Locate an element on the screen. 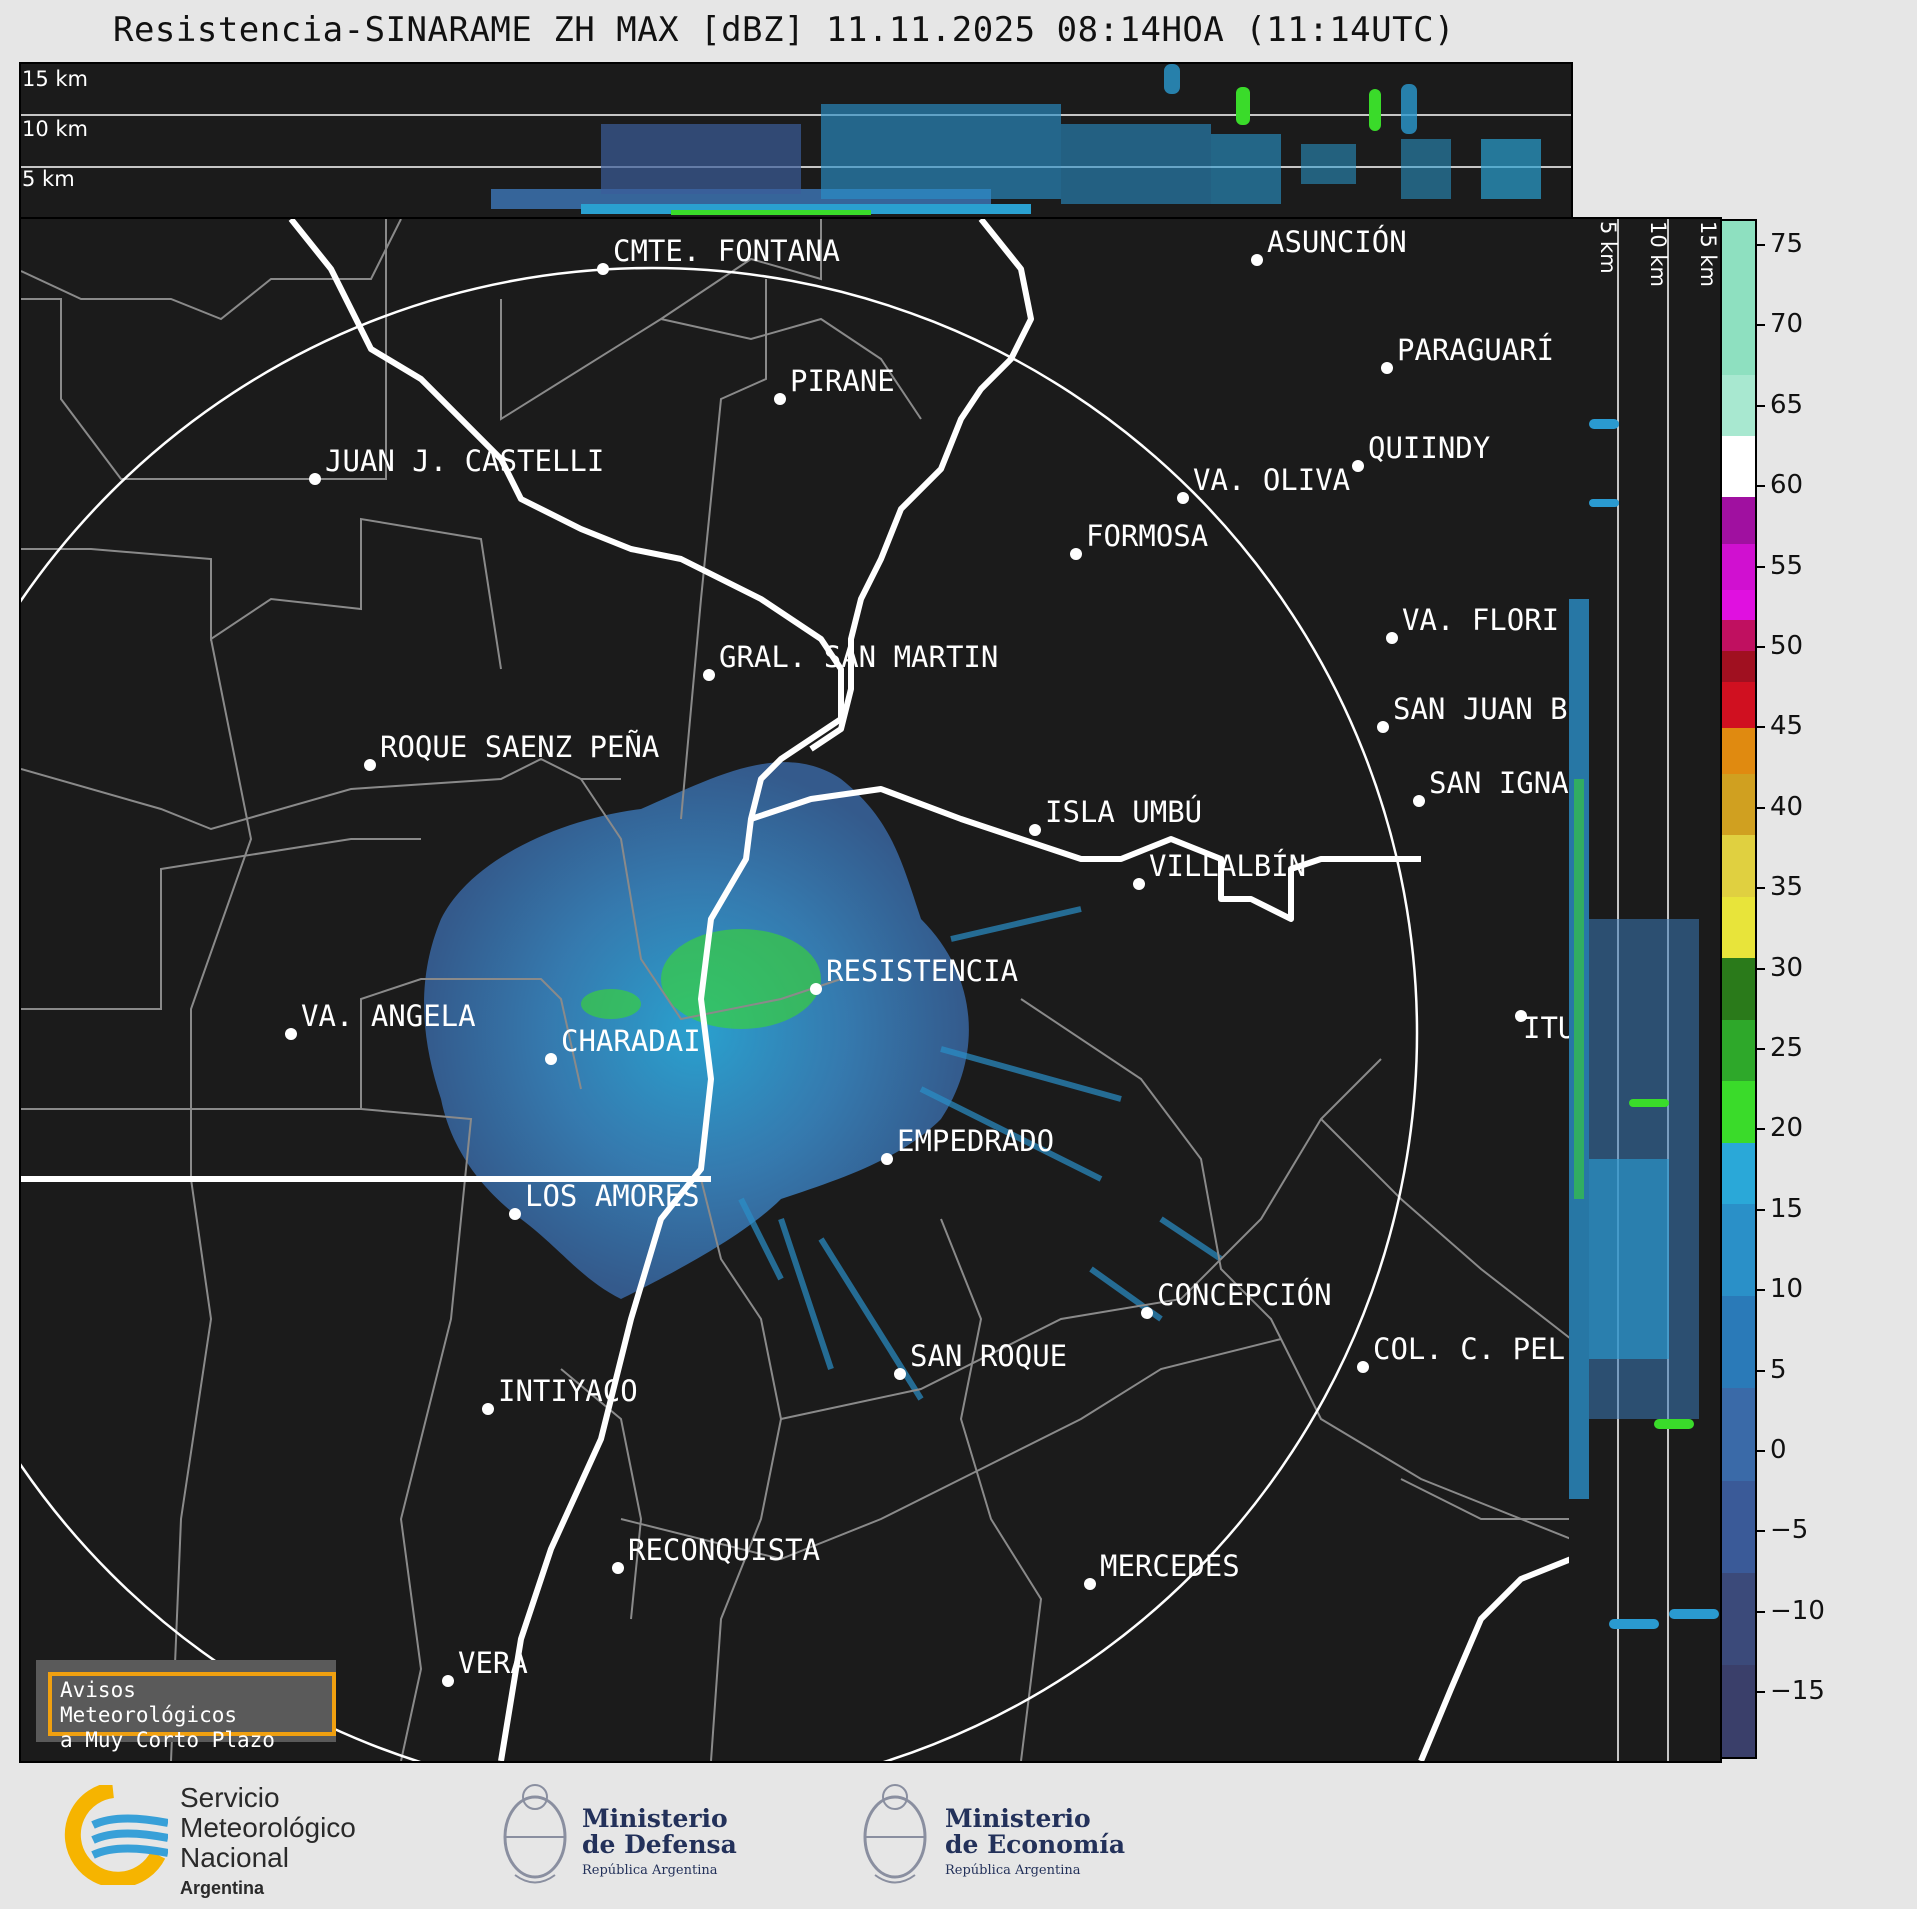  city-label: GRAL. SAN MARTIN is located at coordinates (858, 657).